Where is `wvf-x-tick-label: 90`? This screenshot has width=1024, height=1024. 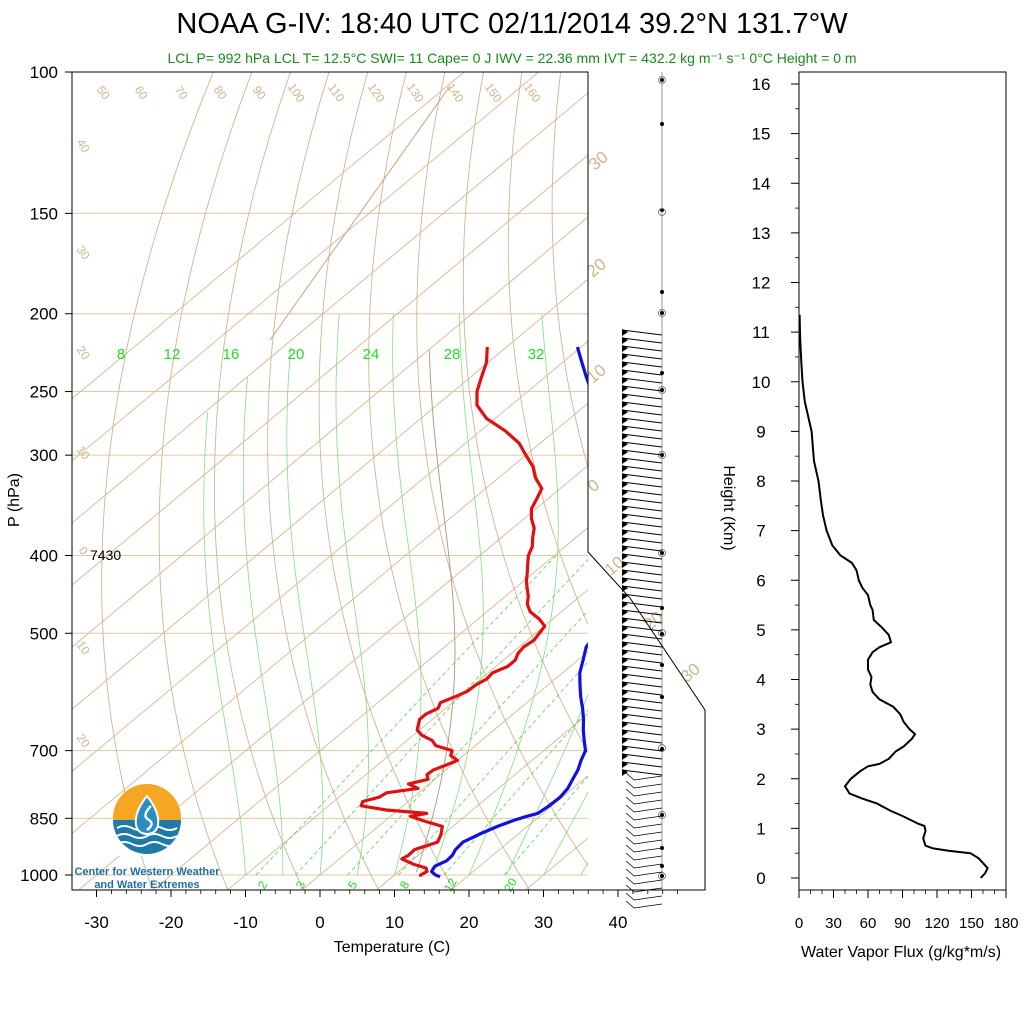
wvf-x-tick-label: 90 is located at coordinates (902, 923).